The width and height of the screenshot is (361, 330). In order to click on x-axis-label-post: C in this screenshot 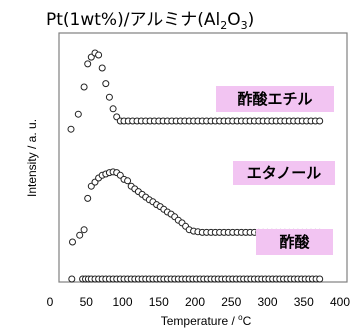, I will do `click(247, 321)`.